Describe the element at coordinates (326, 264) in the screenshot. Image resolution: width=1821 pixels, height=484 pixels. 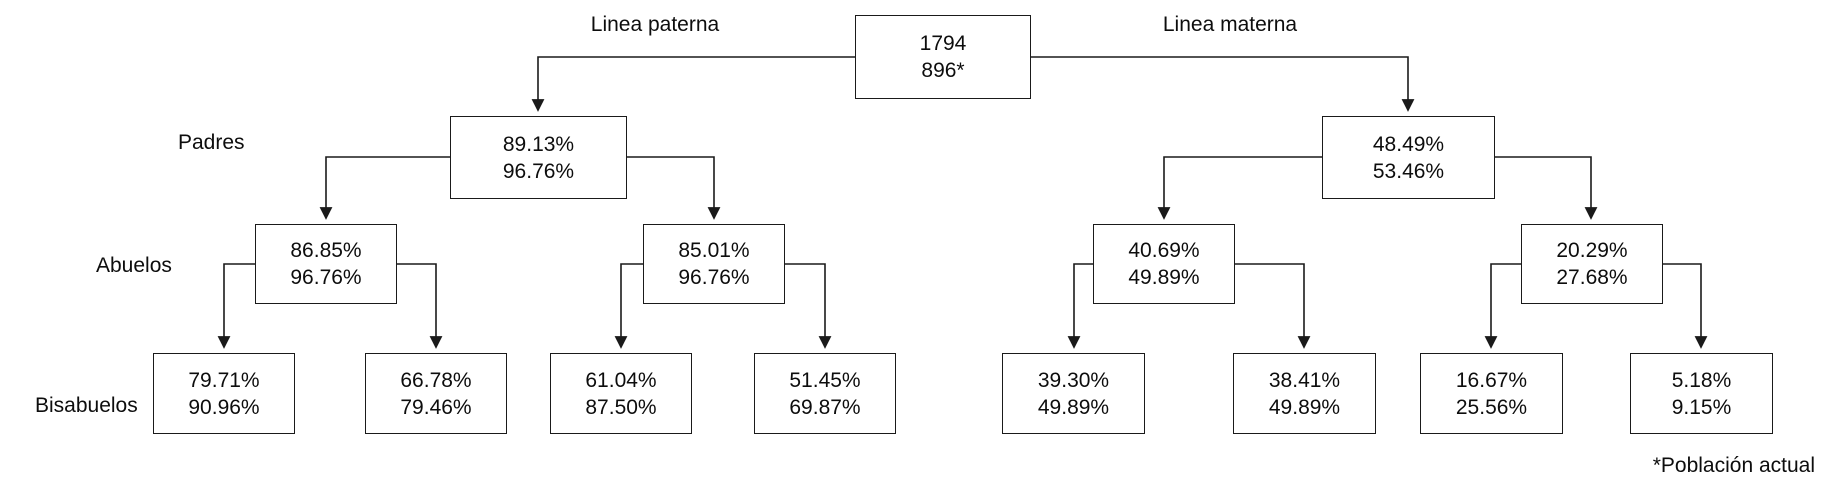
I see `node-abuelo-paternal-1: 86.85% 96.76%` at that location.